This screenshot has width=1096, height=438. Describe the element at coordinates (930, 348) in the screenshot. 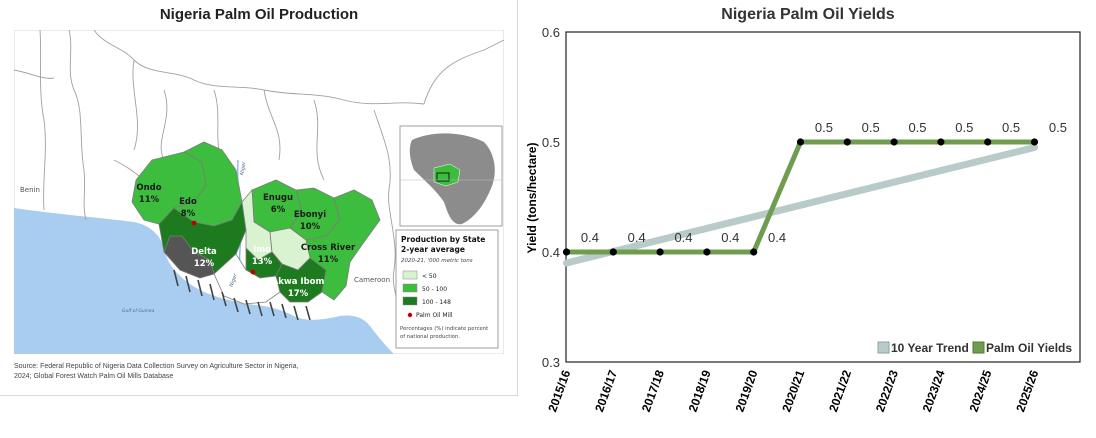

I see `legend-label-trend: 10 Year Trend` at that location.